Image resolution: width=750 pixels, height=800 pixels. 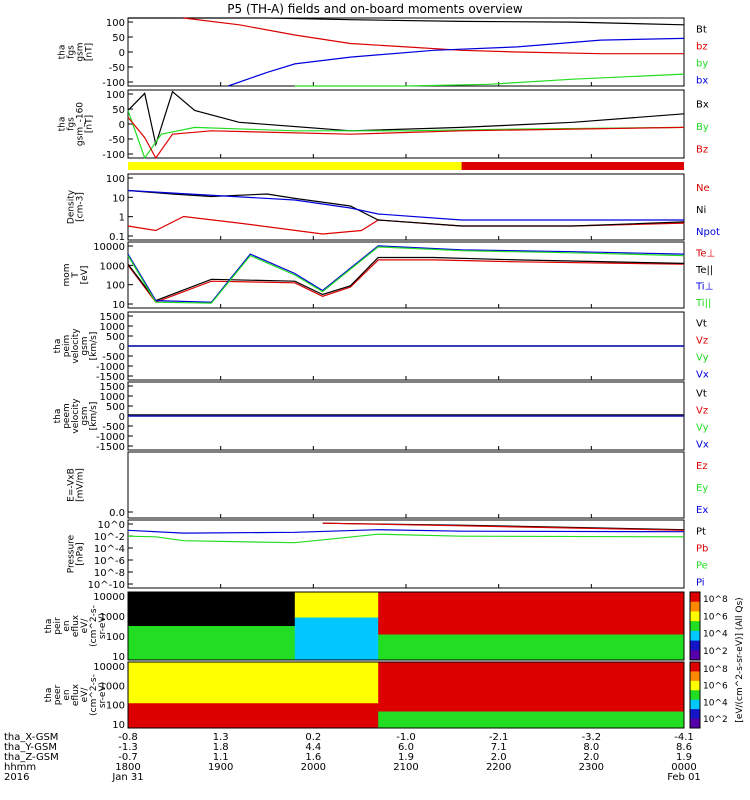 I want to click on y-tick-label: -500, so click(x=113, y=357).